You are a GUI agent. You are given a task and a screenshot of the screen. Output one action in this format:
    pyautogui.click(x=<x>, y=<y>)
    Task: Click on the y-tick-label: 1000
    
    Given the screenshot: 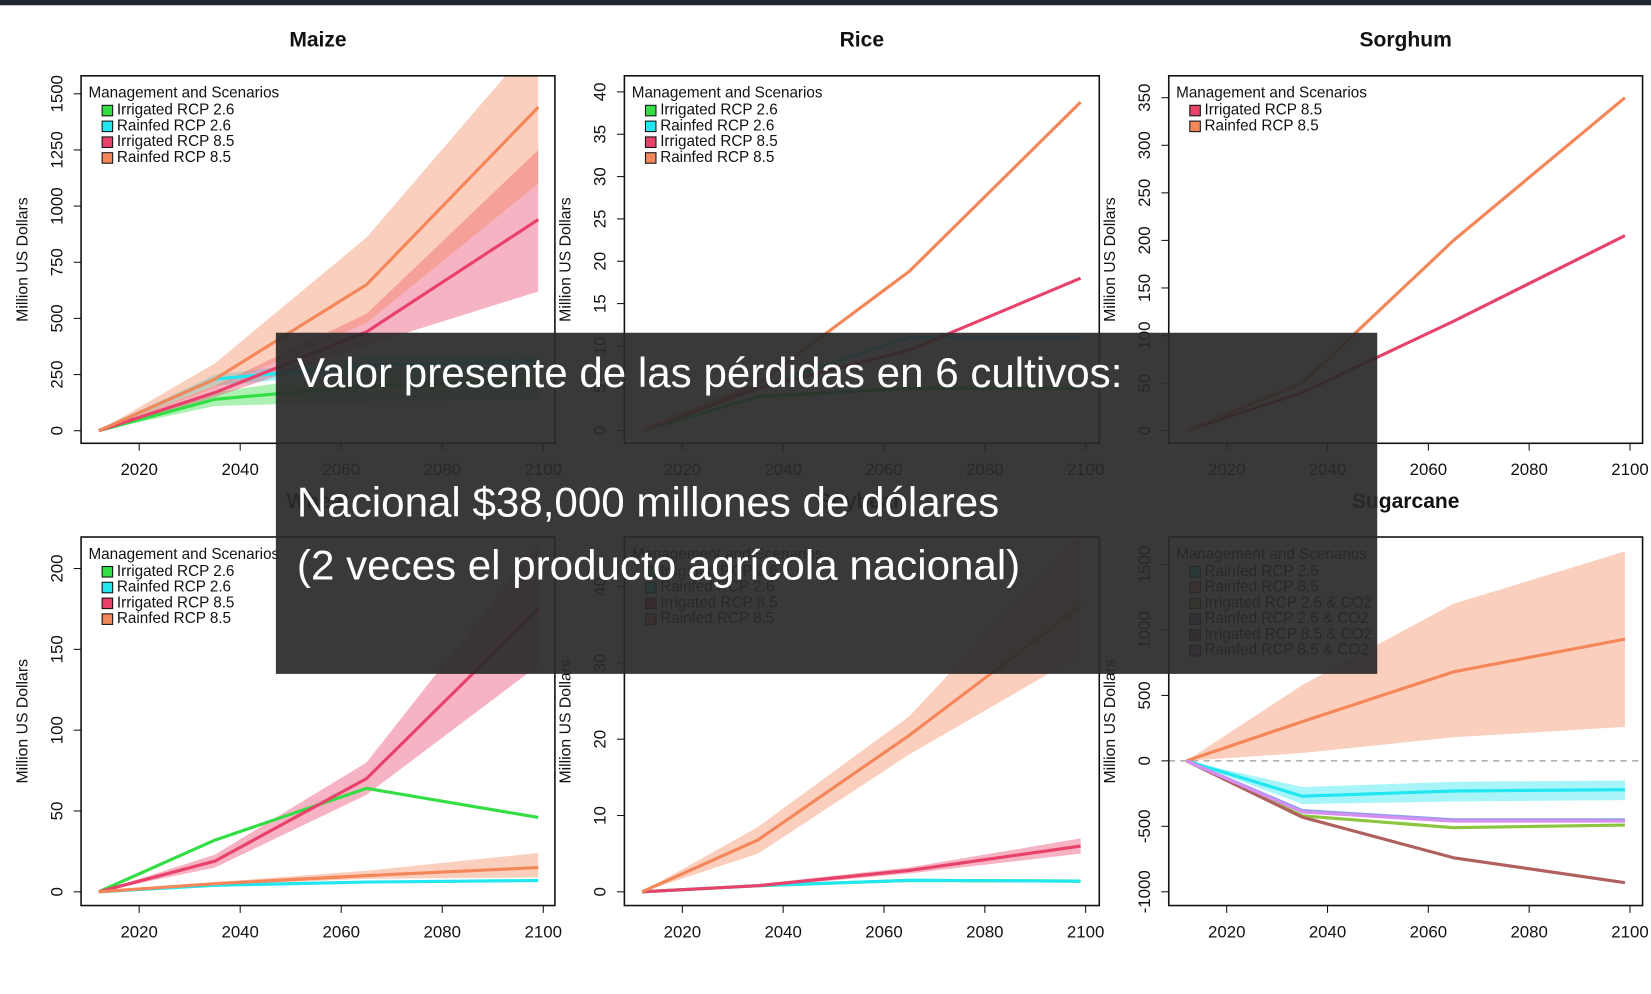 What is the action you would take?
    pyautogui.click(x=56, y=205)
    